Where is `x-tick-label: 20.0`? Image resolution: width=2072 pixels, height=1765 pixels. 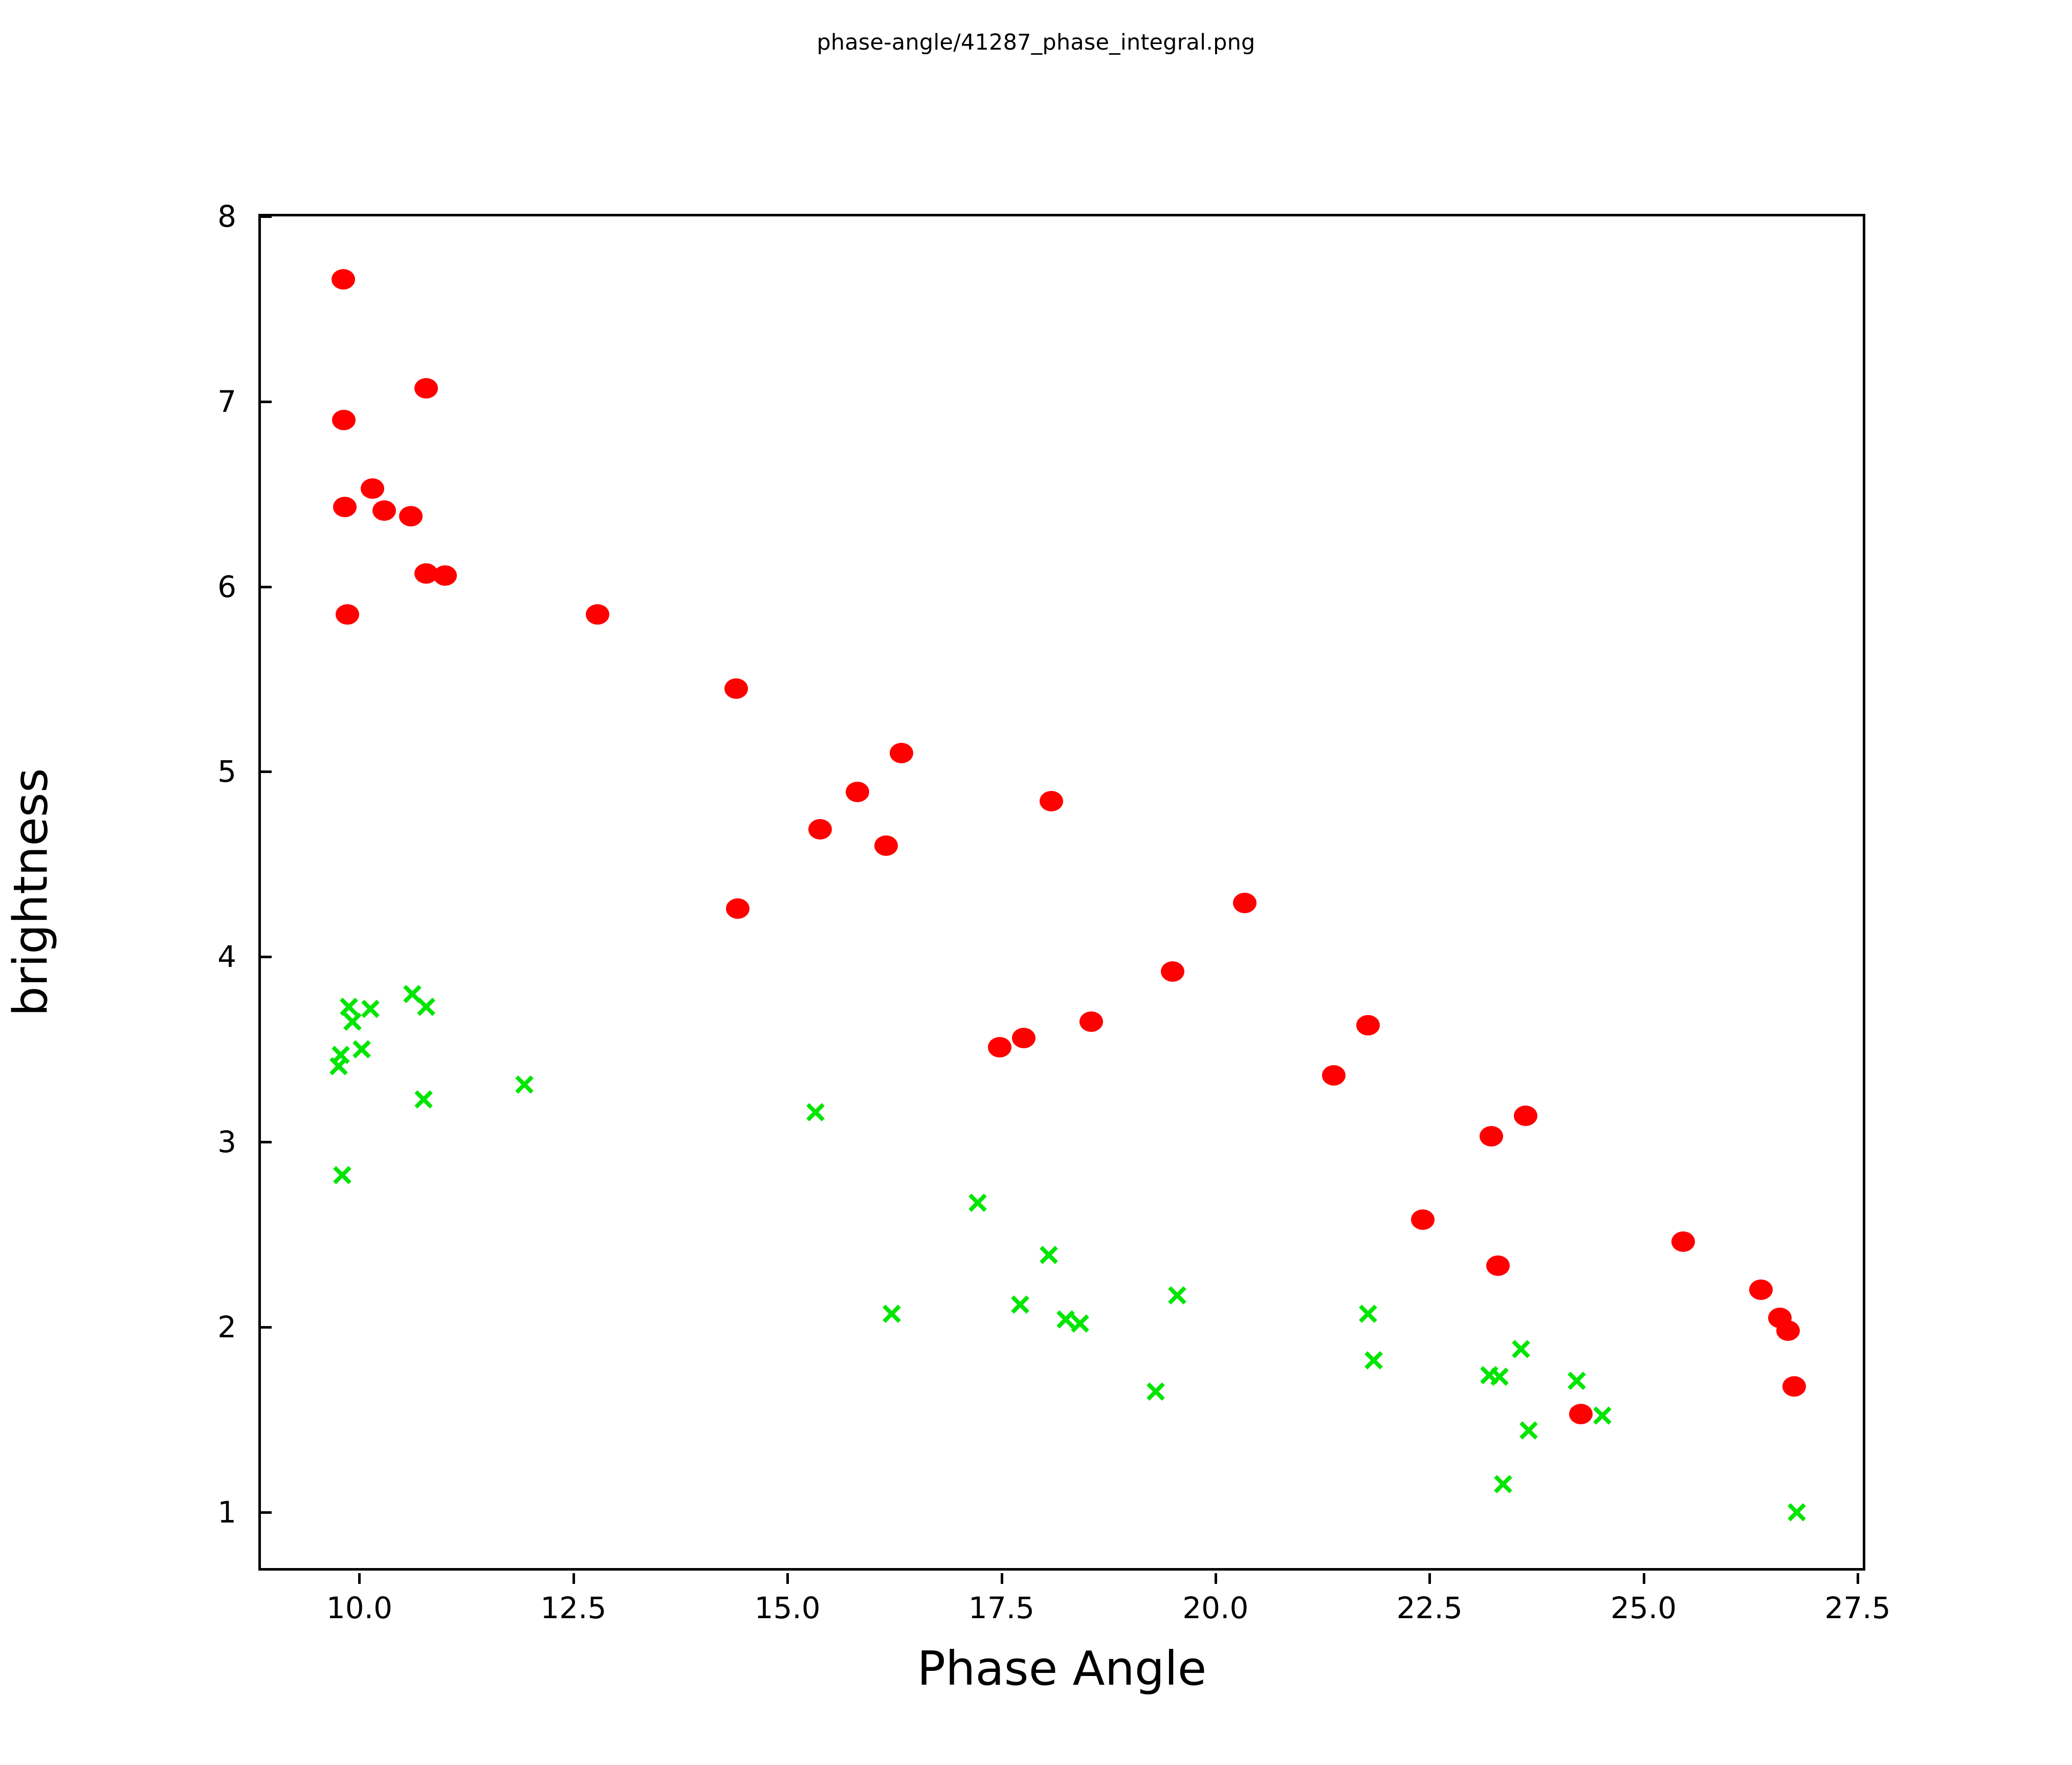 x-tick-label: 20.0 is located at coordinates (1215, 1608).